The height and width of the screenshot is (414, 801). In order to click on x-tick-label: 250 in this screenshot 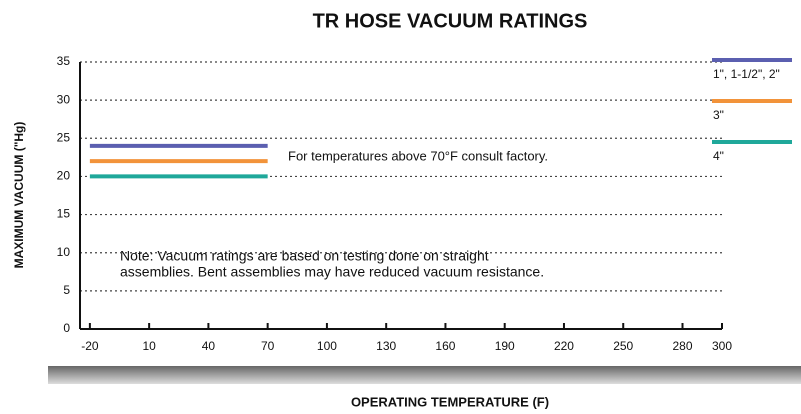, I will do `click(623, 346)`.